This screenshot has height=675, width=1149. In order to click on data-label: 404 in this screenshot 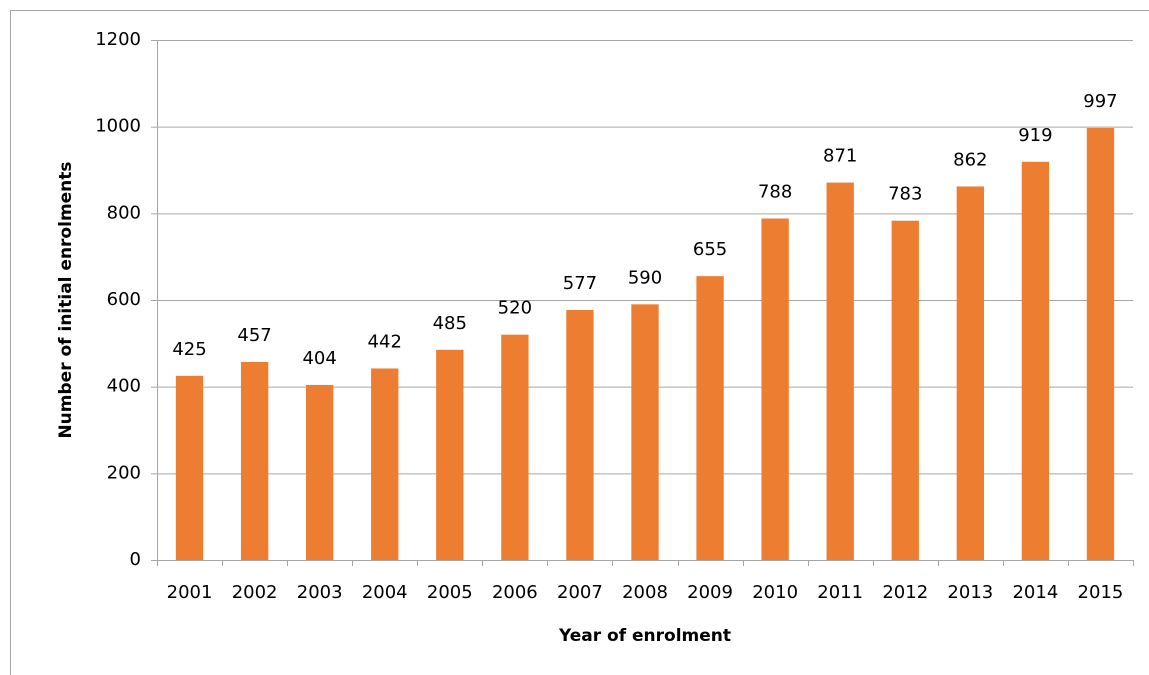, I will do `click(319, 358)`.